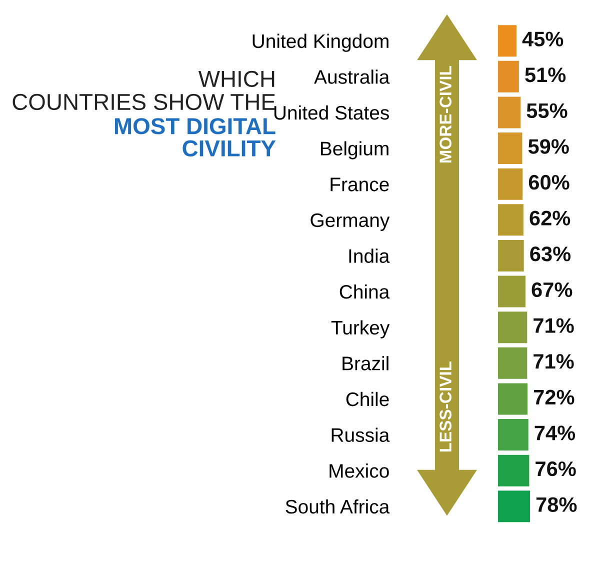 This screenshot has height=573, width=600. I want to click on data-label: 63%, so click(550, 254).